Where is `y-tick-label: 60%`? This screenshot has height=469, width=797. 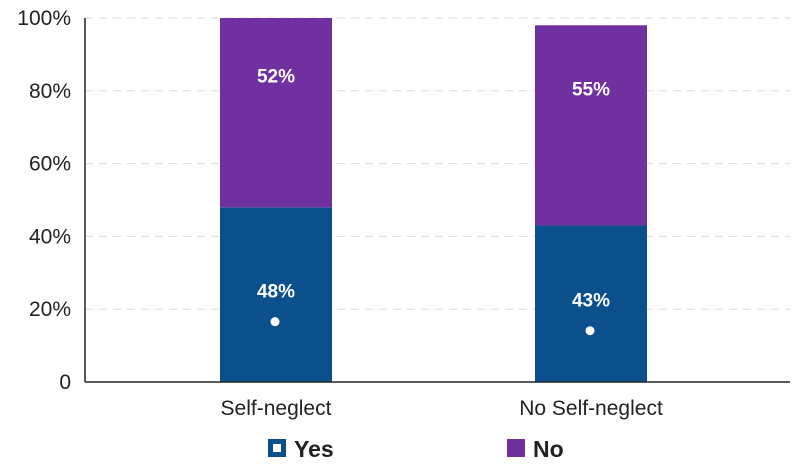
y-tick-label: 60% is located at coordinates (50, 164).